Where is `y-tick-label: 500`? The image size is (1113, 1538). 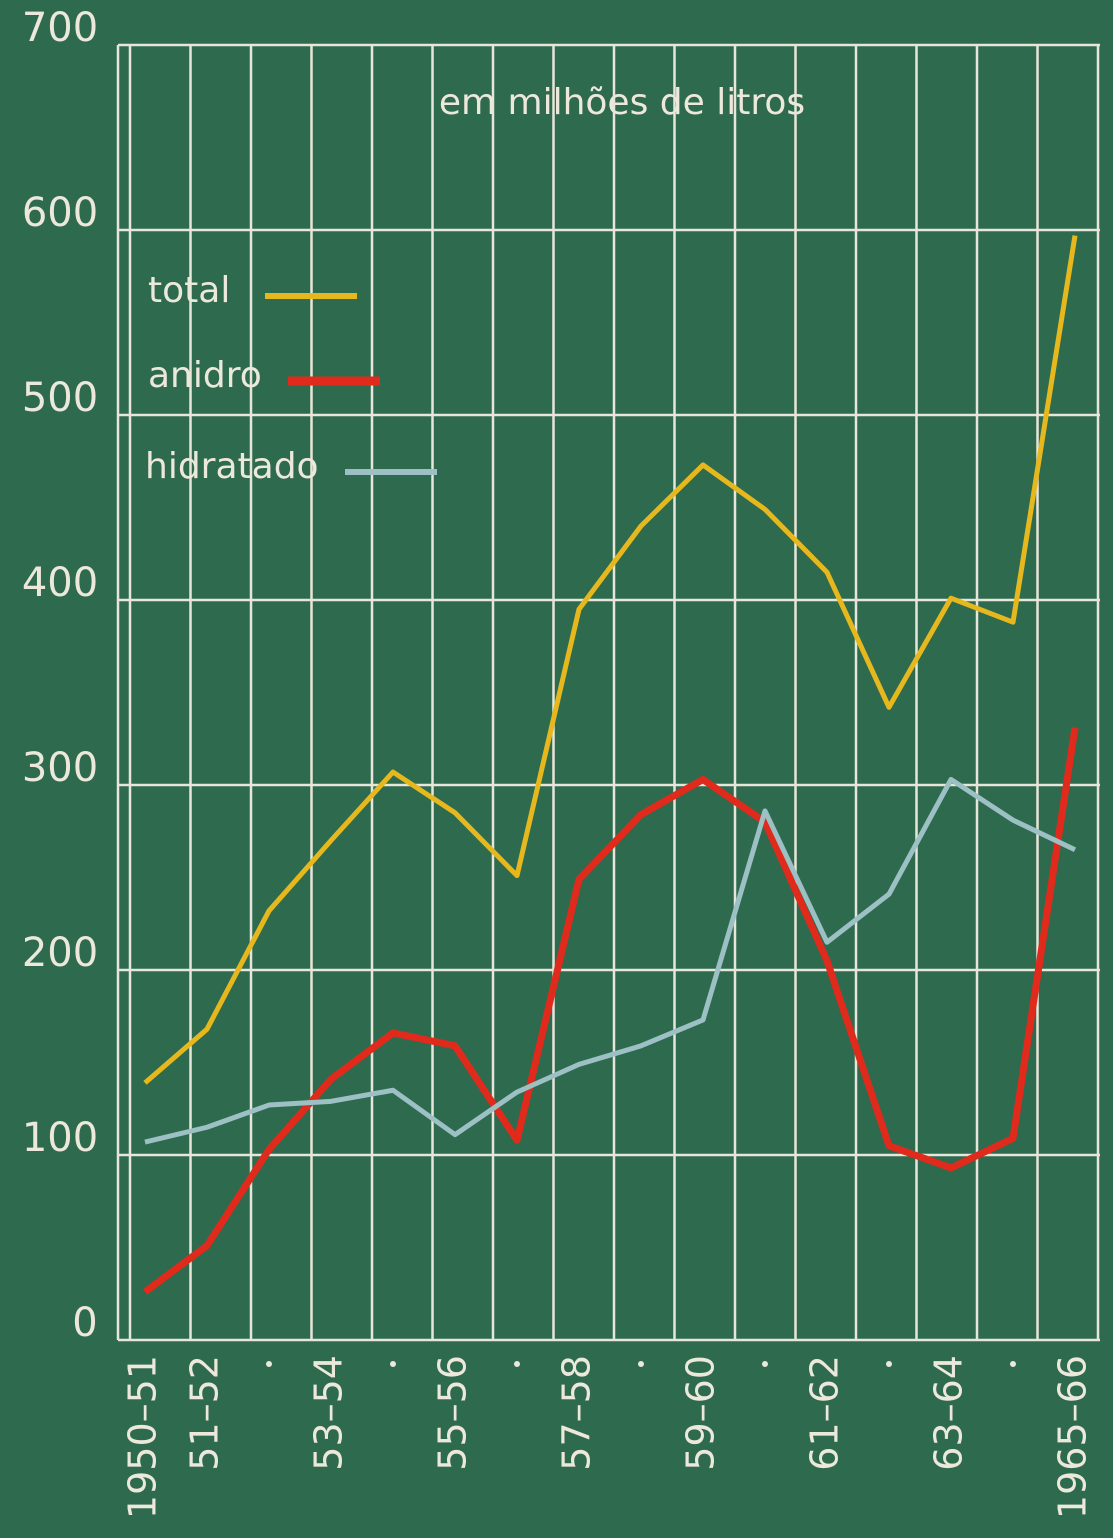 y-tick-label: 500 is located at coordinates (60, 398).